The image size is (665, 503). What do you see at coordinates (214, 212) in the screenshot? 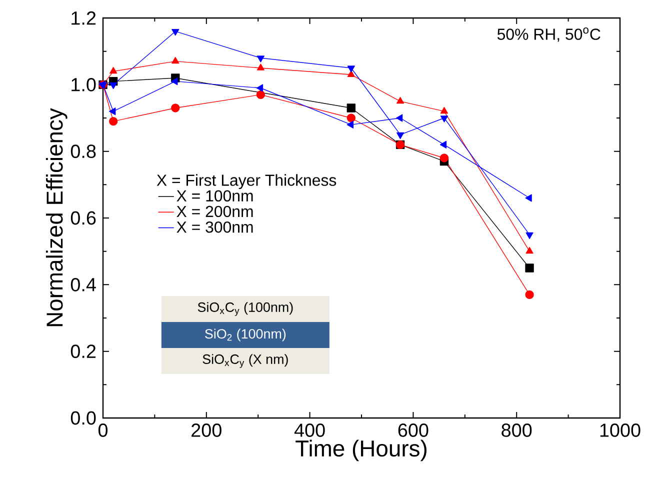
I see `legend-label: X = 200nm` at bounding box center [214, 212].